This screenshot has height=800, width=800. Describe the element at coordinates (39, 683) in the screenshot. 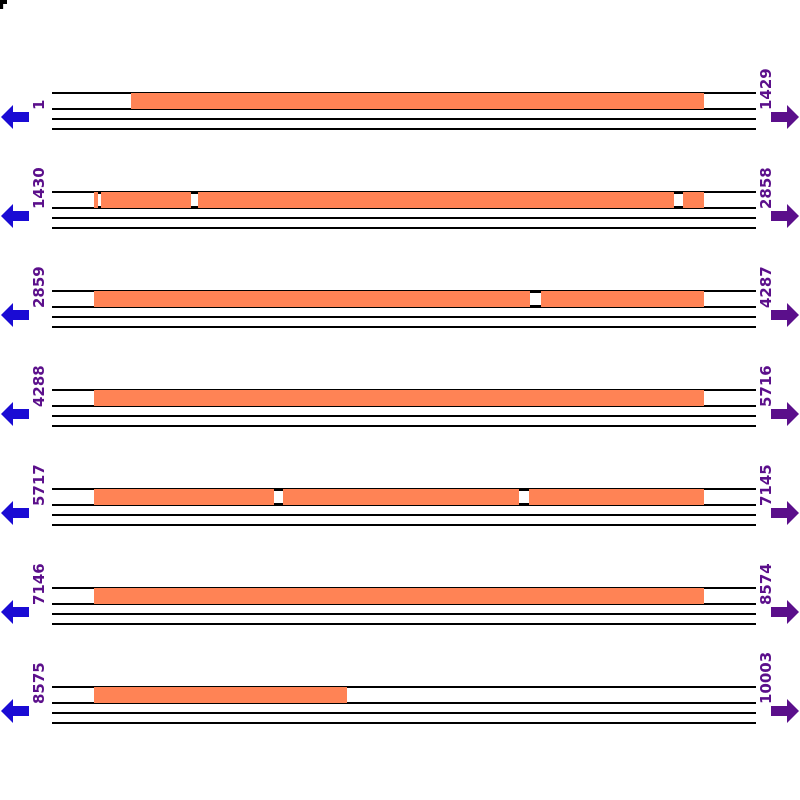

I see `track-start-coord-label: 8575` at that location.